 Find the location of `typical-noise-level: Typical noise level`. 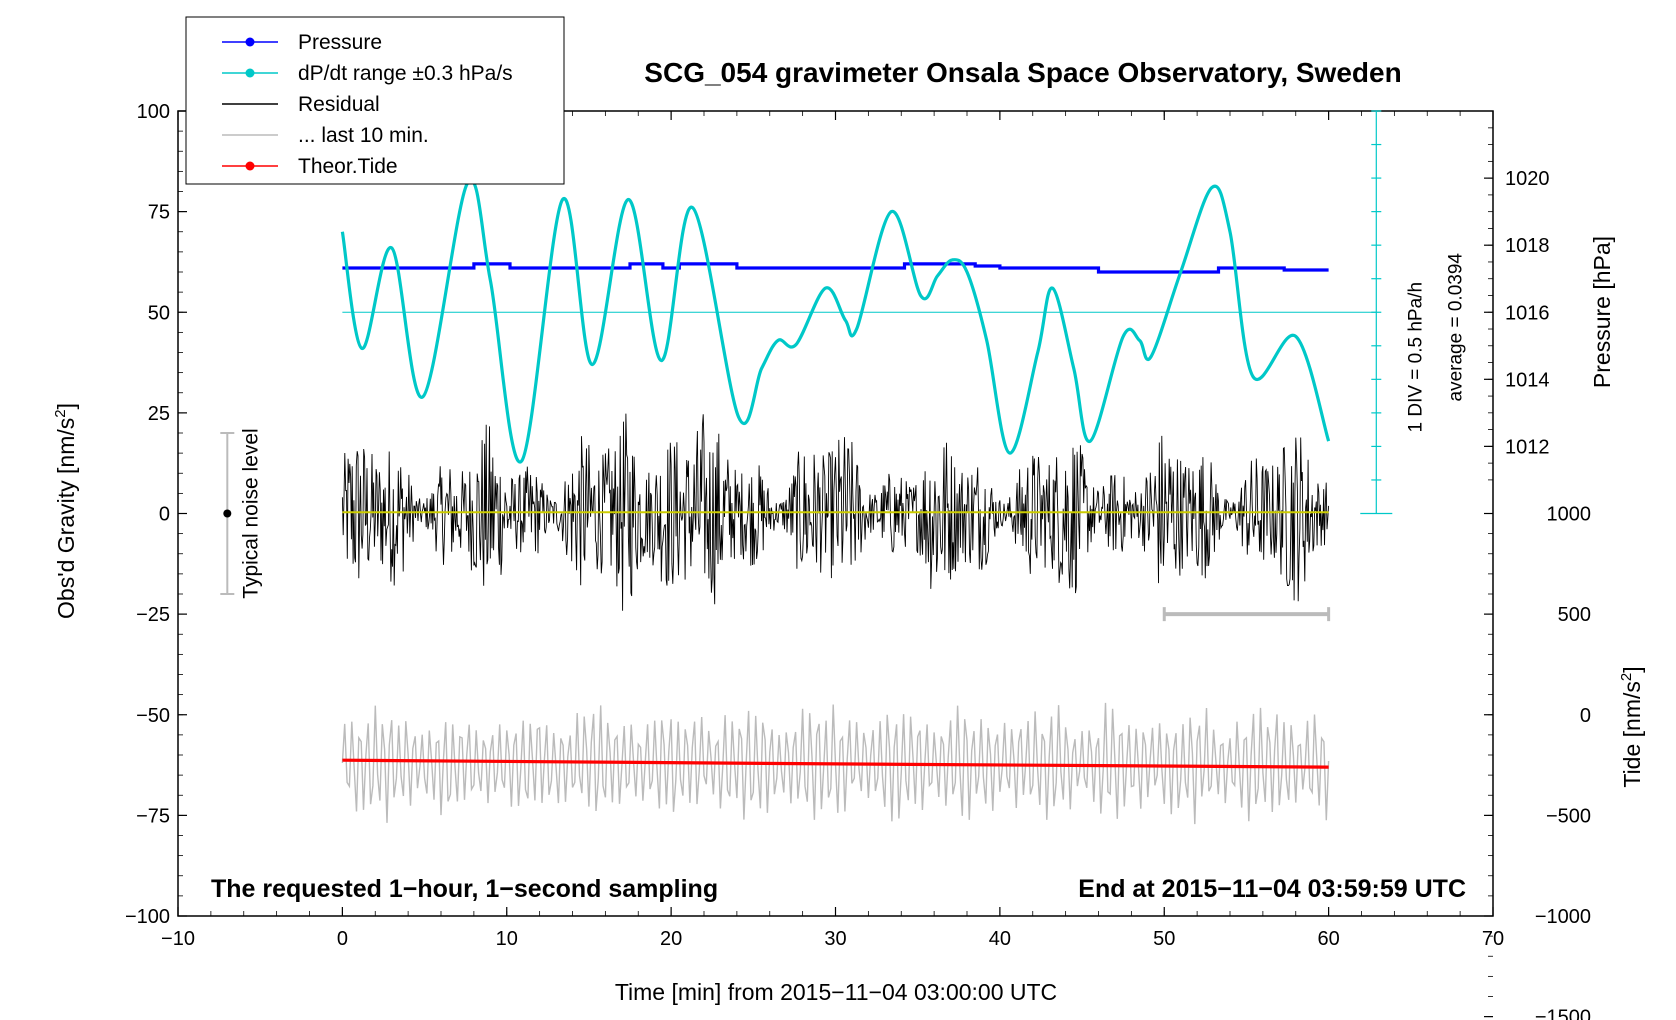

typical-noise-level: Typical noise level is located at coordinates (241, 513).